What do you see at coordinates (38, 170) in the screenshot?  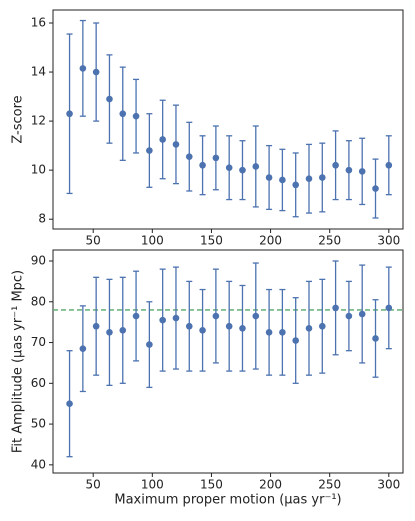 I see `y-tick-label: 10` at bounding box center [38, 170].